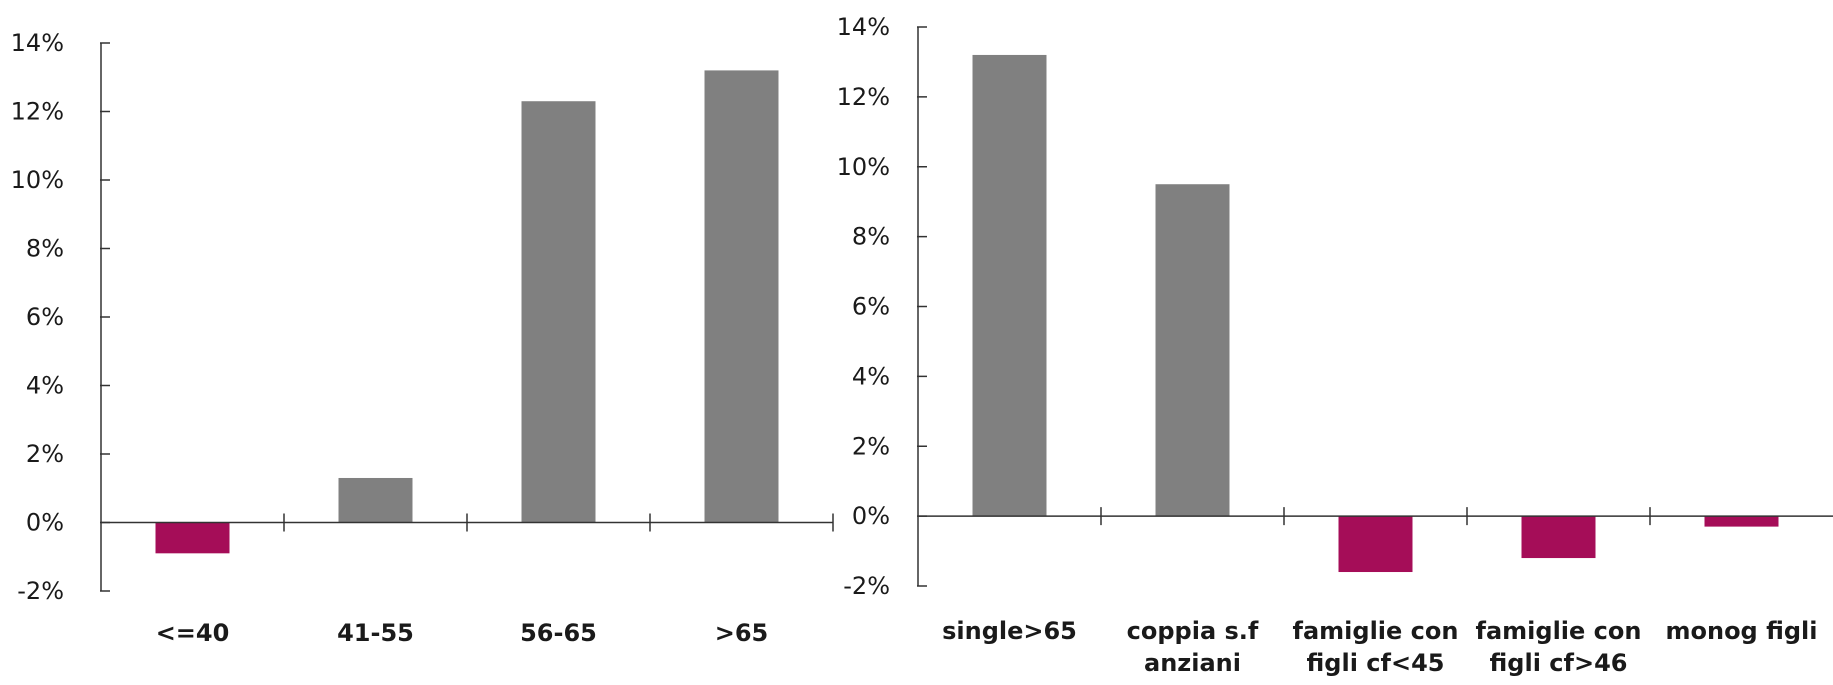 The height and width of the screenshot is (685, 1833). Describe the element at coordinates (871, 446) in the screenshot. I see `right-y-tick-label: 2%` at that location.